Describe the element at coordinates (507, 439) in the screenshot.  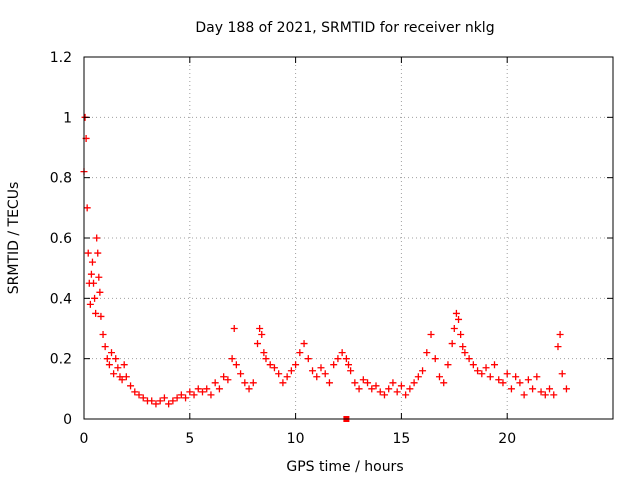
I see `x-tick-label: 20` at that location.